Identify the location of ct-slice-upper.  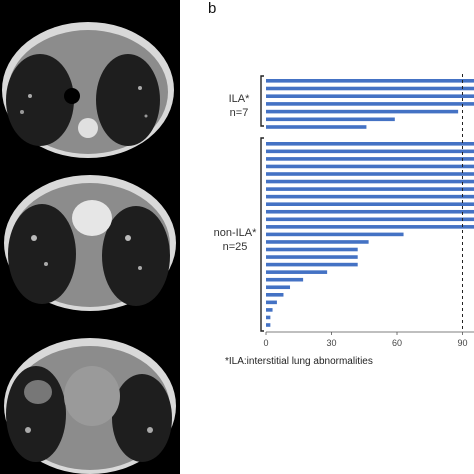
(90, 84).